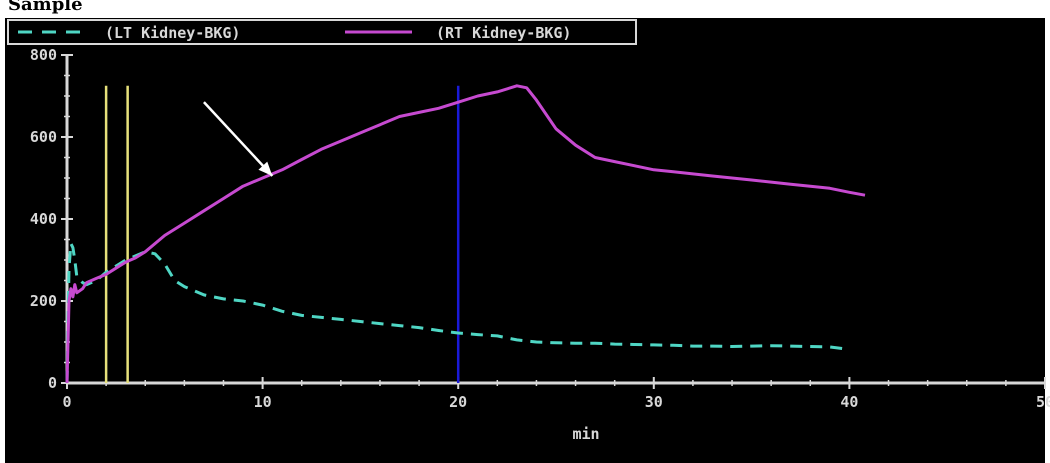 The image size is (1050, 463). Describe the element at coordinates (849, 402) in the screenshot. I see `x-tick-label-40: 40` at that location.